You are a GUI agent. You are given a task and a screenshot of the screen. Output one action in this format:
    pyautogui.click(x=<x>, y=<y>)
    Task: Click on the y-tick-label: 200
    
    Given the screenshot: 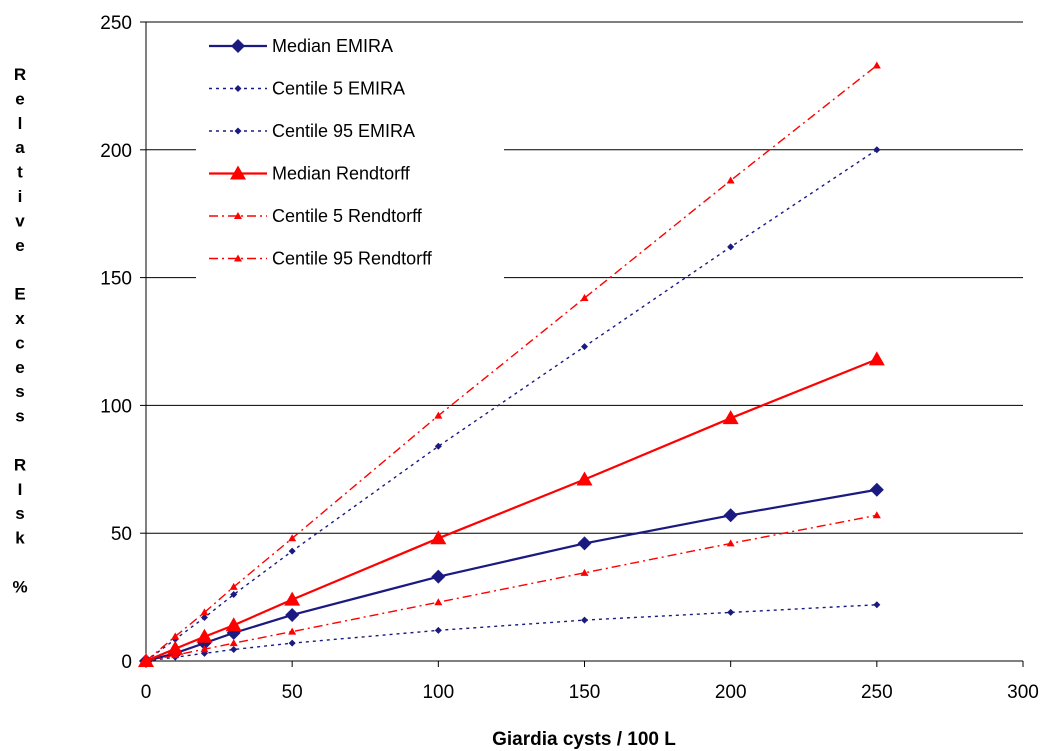 What is the action you would take?
    pyautogui.click(x=116, y=151)
    